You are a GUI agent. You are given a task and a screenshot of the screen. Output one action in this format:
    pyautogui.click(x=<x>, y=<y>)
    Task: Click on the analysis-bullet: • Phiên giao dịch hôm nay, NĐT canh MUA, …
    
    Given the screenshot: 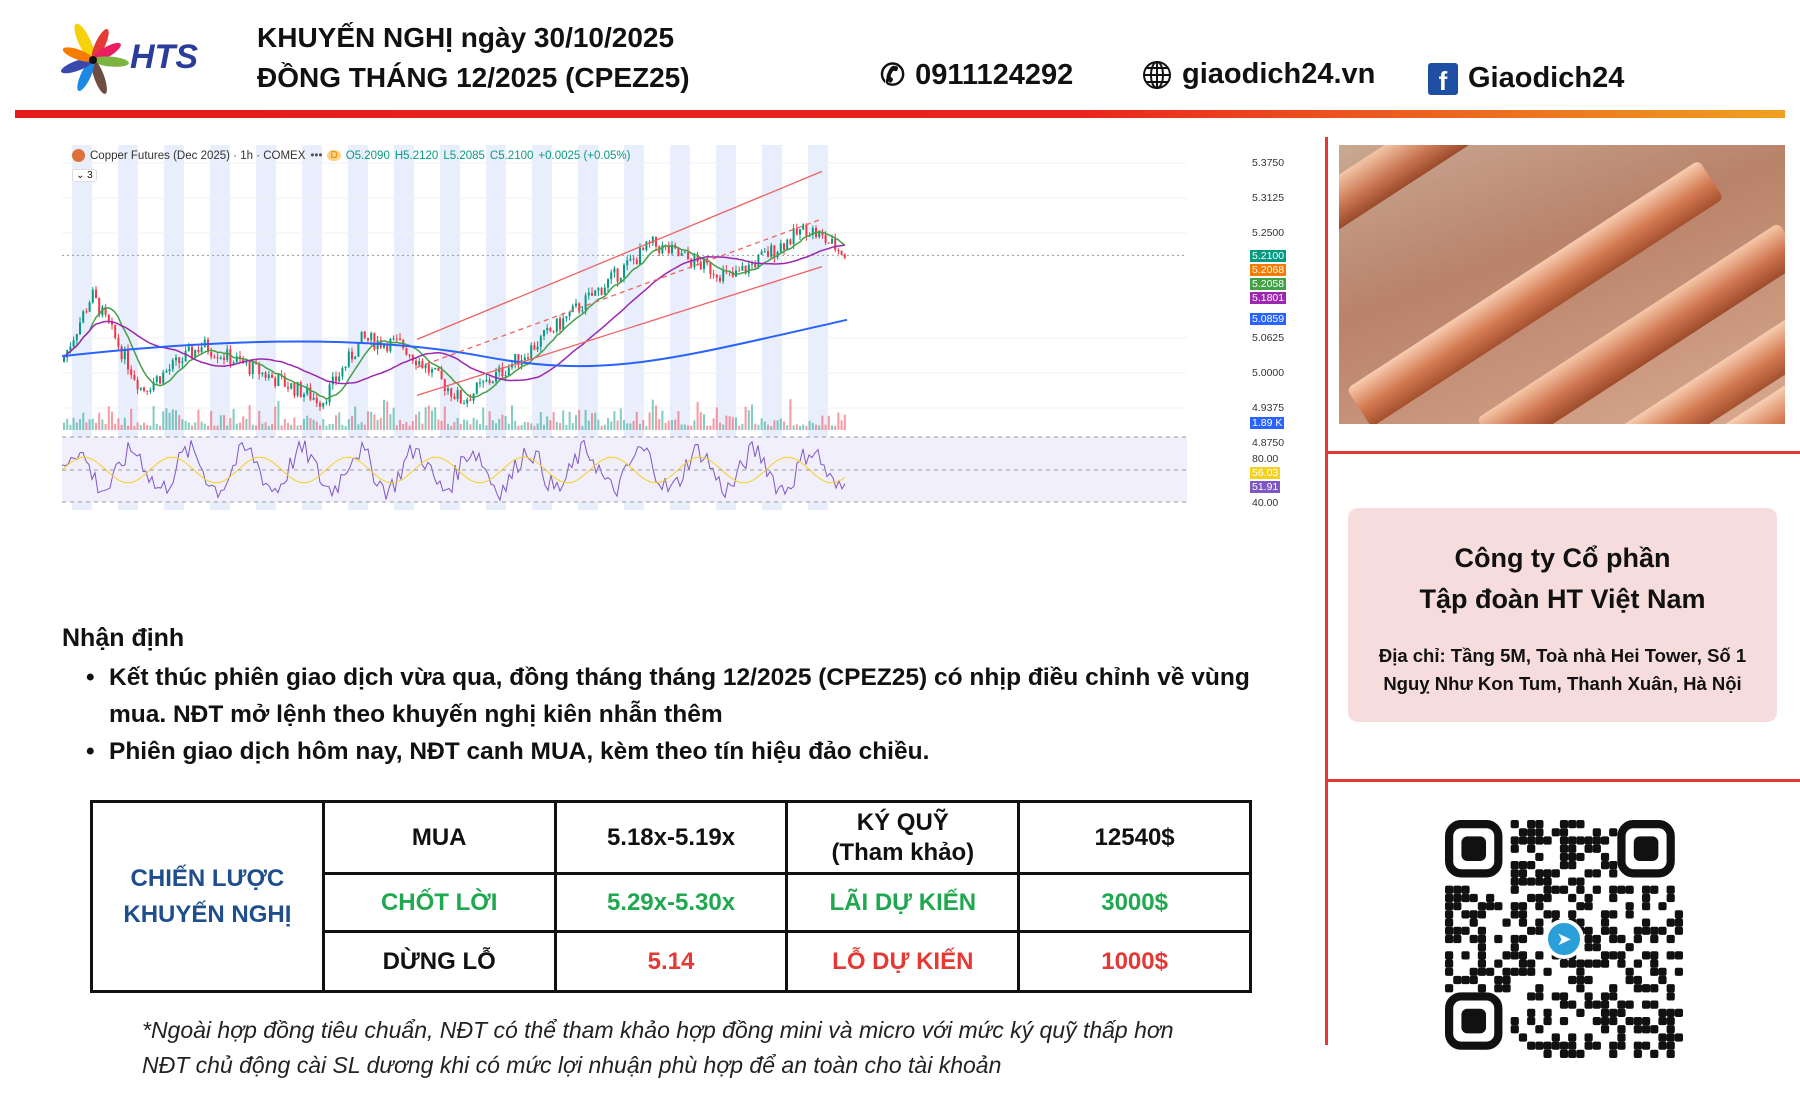 What is the action you would take?
    pyautogui.click(x=693, y=751)
    